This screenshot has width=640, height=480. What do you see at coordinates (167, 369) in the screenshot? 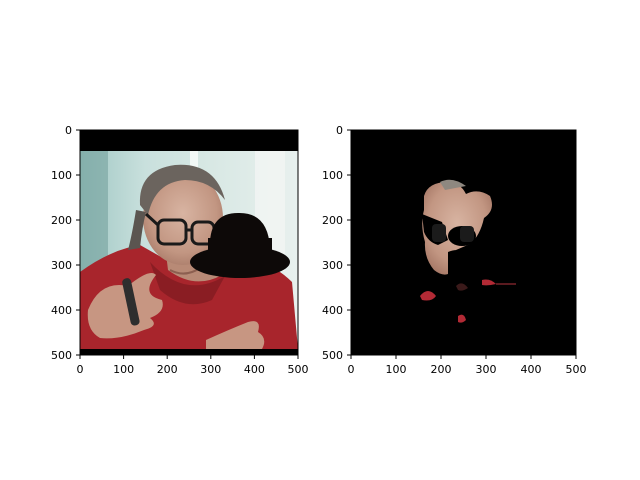
I see `left-x-tick-label: 200` at bounding box center [167, 369].